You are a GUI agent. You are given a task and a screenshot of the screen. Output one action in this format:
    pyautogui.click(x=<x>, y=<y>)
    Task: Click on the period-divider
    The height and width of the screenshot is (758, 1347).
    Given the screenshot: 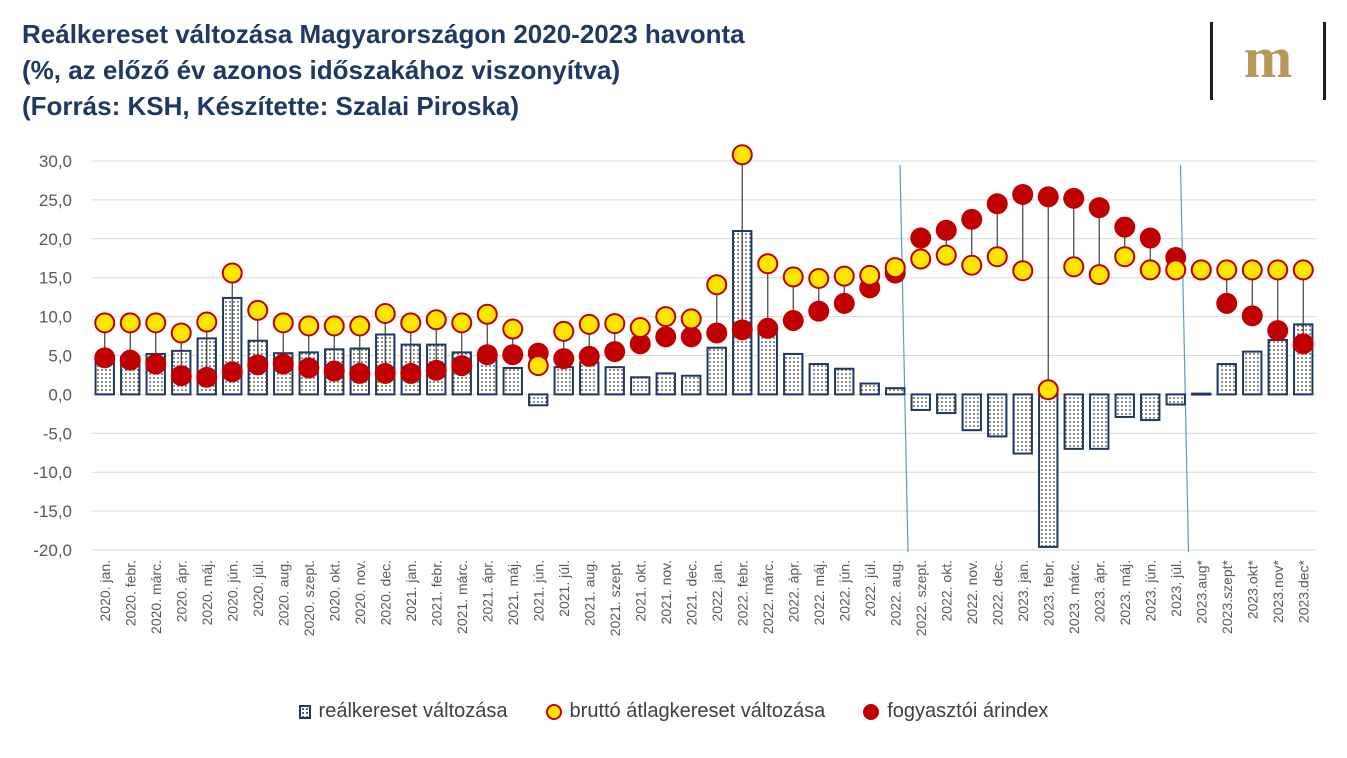 What is the action you would take?
    pyautogui.click(x=904, y=358)
    